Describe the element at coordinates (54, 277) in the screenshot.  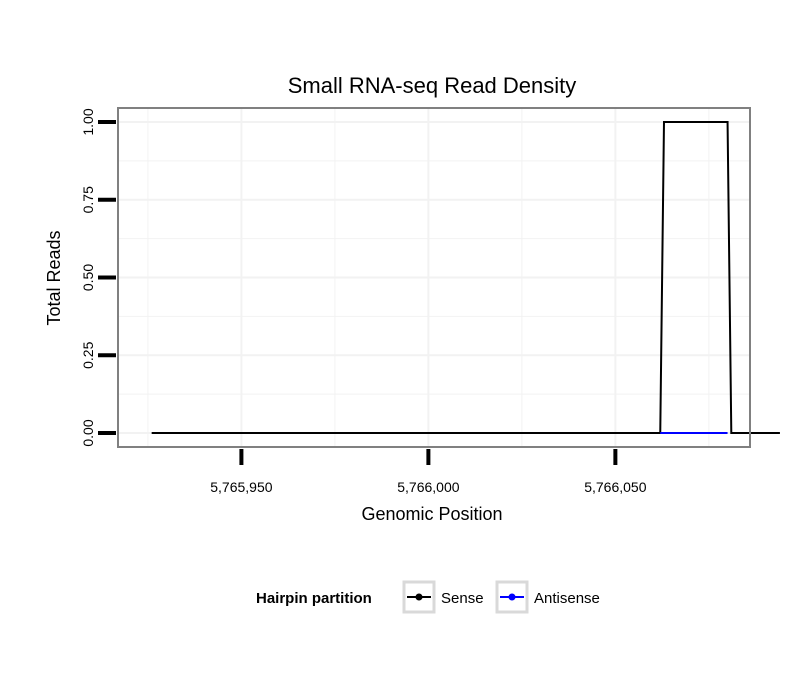
I see `y-axis-title: Total Reads` at that location.